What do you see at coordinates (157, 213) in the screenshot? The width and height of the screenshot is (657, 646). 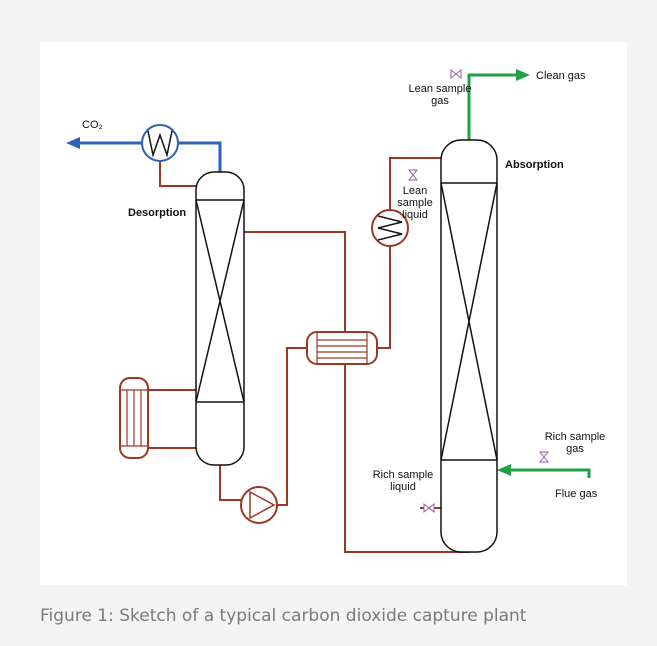 I see `label: Desorption` at bounding box center [157, 213].